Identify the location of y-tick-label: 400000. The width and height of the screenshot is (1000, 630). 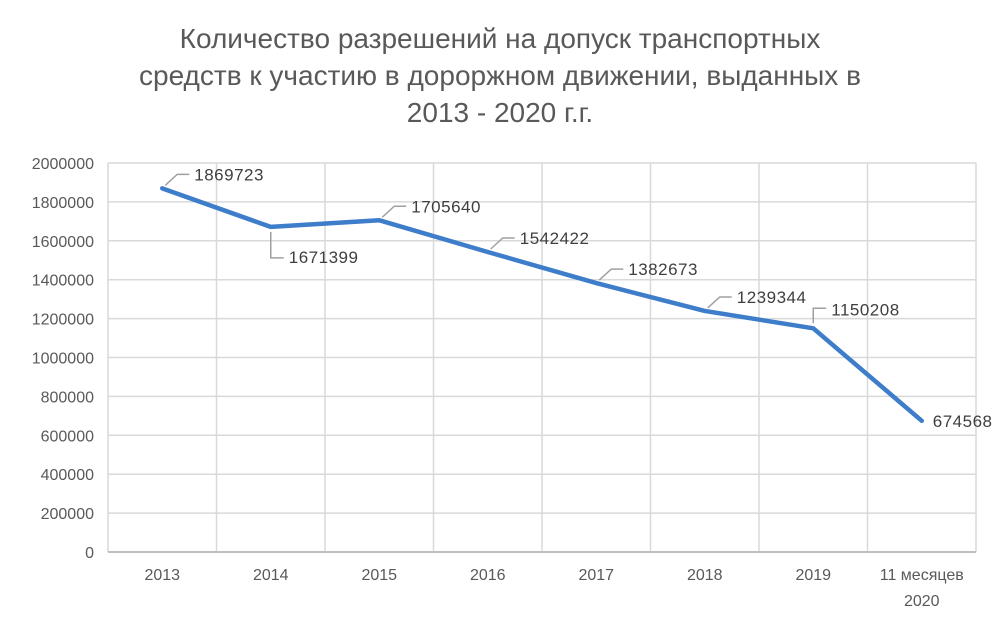
(67, 475).